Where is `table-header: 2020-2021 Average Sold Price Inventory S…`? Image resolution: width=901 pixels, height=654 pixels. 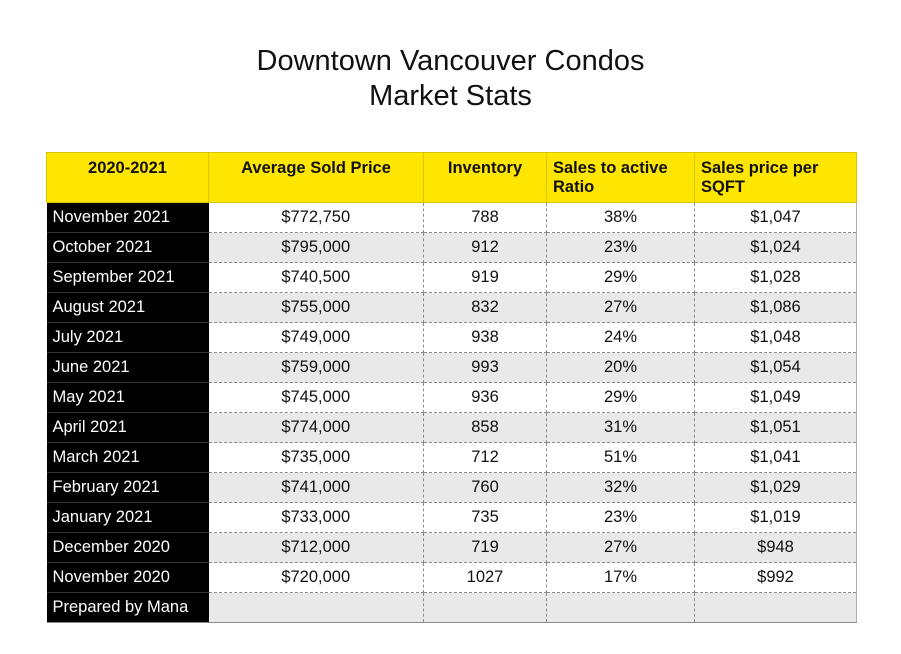 table-header: 2020-2021 Average Sold Price Inventory S… is located at coordinates (451, 177).